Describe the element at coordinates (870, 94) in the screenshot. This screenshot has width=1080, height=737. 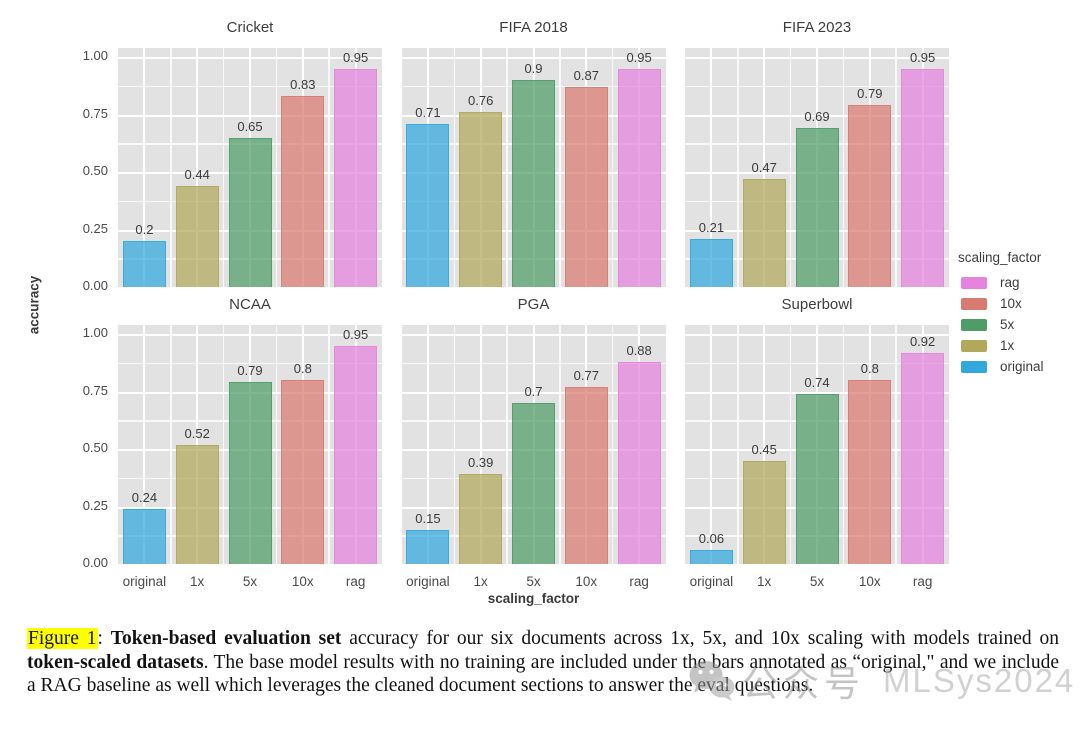
I see `bar-value-label: 0.79` at that location.